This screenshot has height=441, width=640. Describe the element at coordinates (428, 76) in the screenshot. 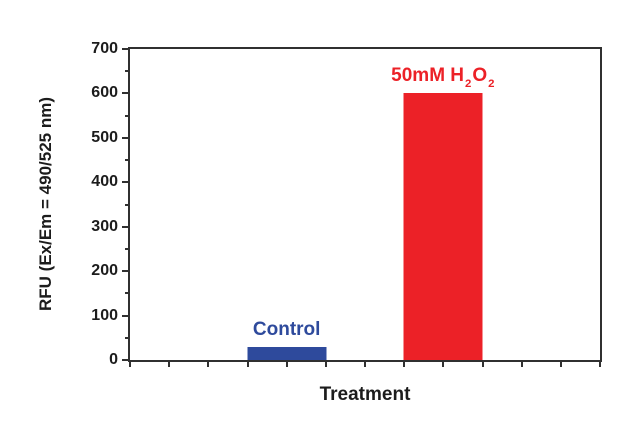

I see `bar-label-text: 50mM H` at that location.